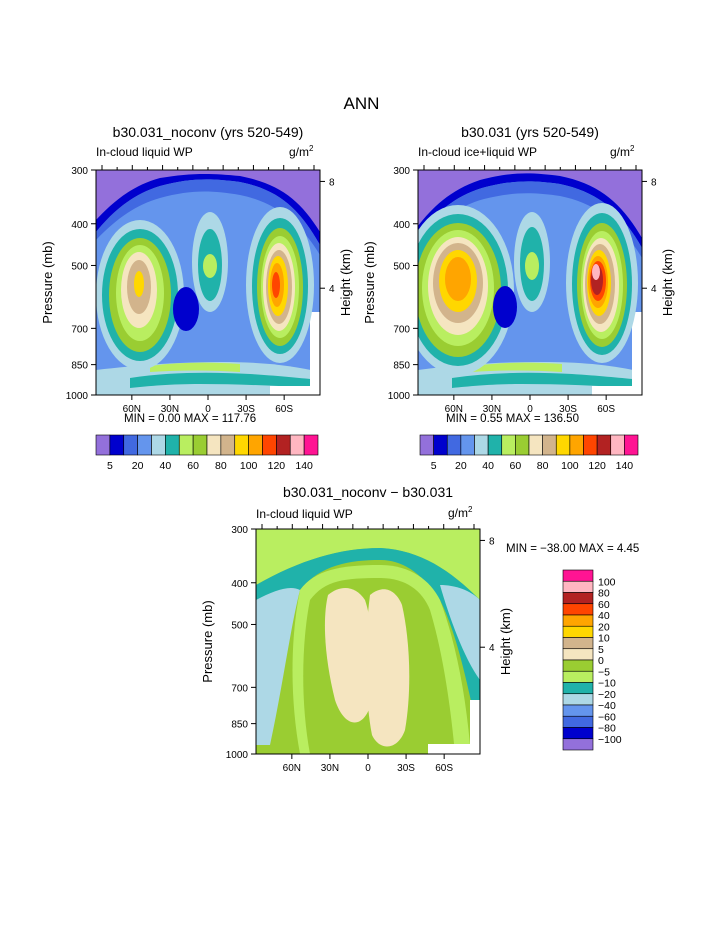  What do you see at coordinates (573, 549) in the screenshot?
I see `panel-3-stats: MIN = −38.00 MAX = 4.45` at bounding box center [573, 549].